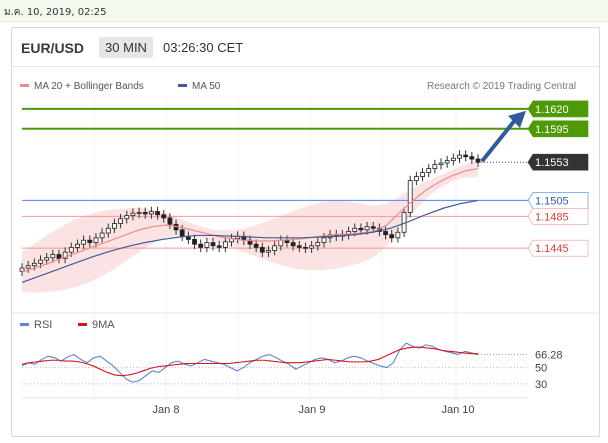 The height and width of the screenshot is (443, 608). Describe the element at coordinates (312, 410) in the screenshot. I see `x-tick-label: Jan 9` at that location.